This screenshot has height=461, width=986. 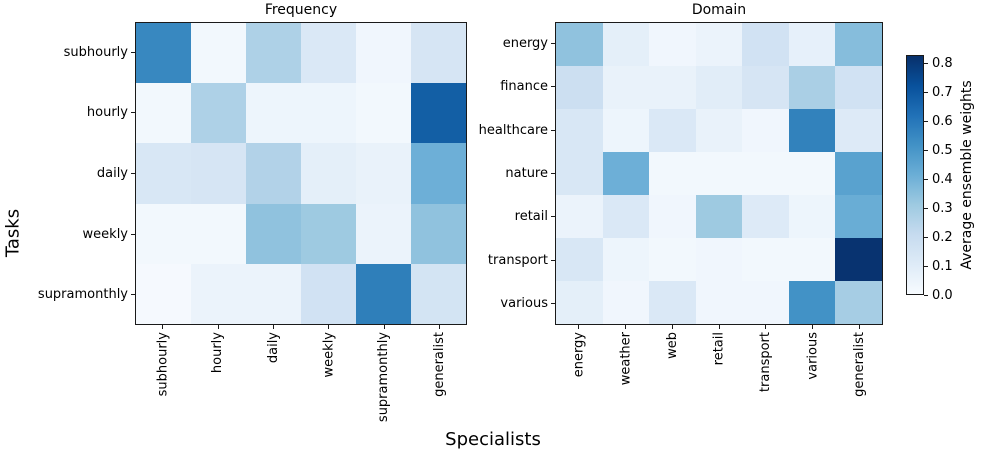 What do you see at coordinates (942, 93) in the screenshot?
I see `colorbar-tick-label: 0.7` at bounding box center [942, 93].